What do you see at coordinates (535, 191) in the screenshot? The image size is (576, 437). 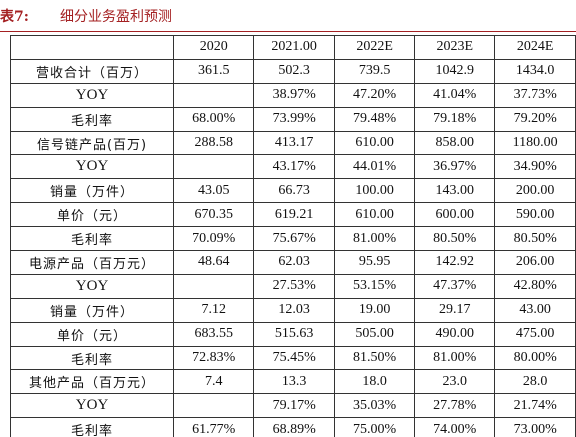 I see `table-cell: 200.00` at bounding box center [535, 191].